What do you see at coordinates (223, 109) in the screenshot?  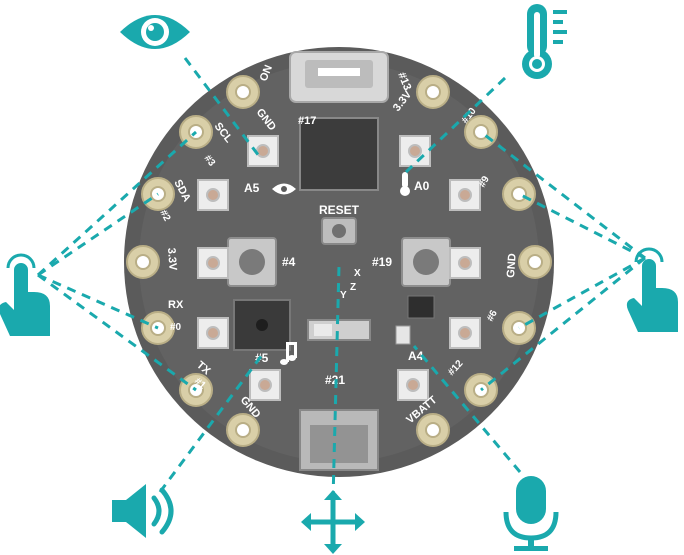 I see `eye-connector` at bounding box center [223, 109].